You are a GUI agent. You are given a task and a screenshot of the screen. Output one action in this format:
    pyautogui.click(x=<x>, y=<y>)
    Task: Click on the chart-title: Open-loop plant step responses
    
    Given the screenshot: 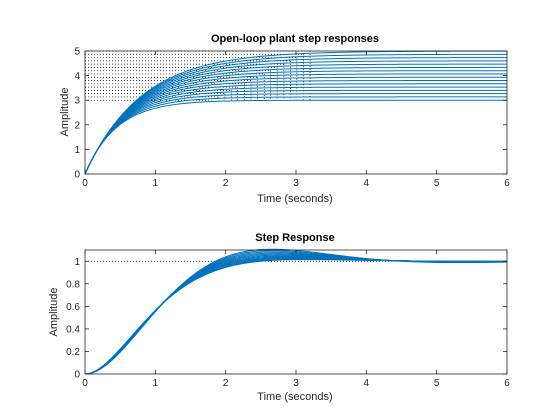 What is the action you would take?
    pyautogui.click(x=295, y=39)
    